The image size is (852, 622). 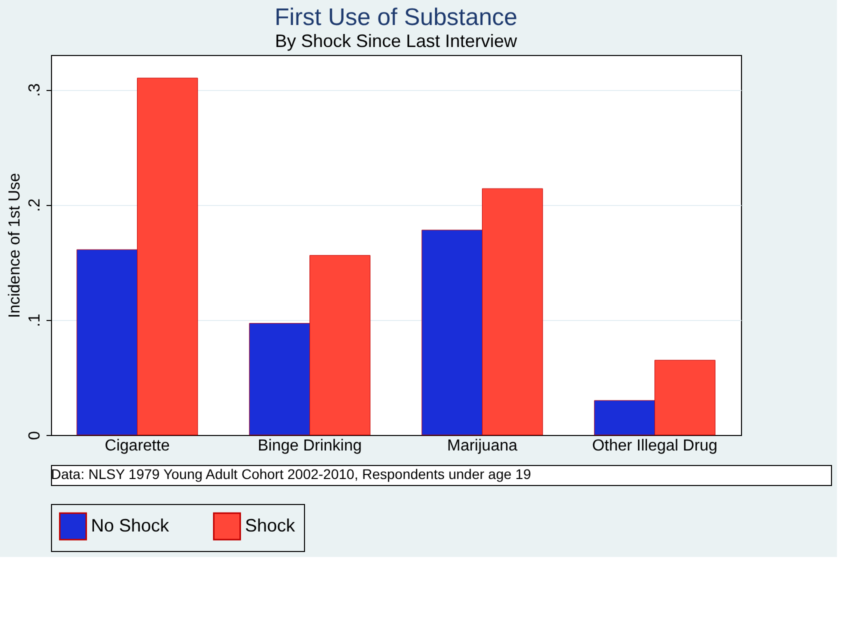 I want to click on chart-title: First Use of Substance, so click(x=396, y=17).